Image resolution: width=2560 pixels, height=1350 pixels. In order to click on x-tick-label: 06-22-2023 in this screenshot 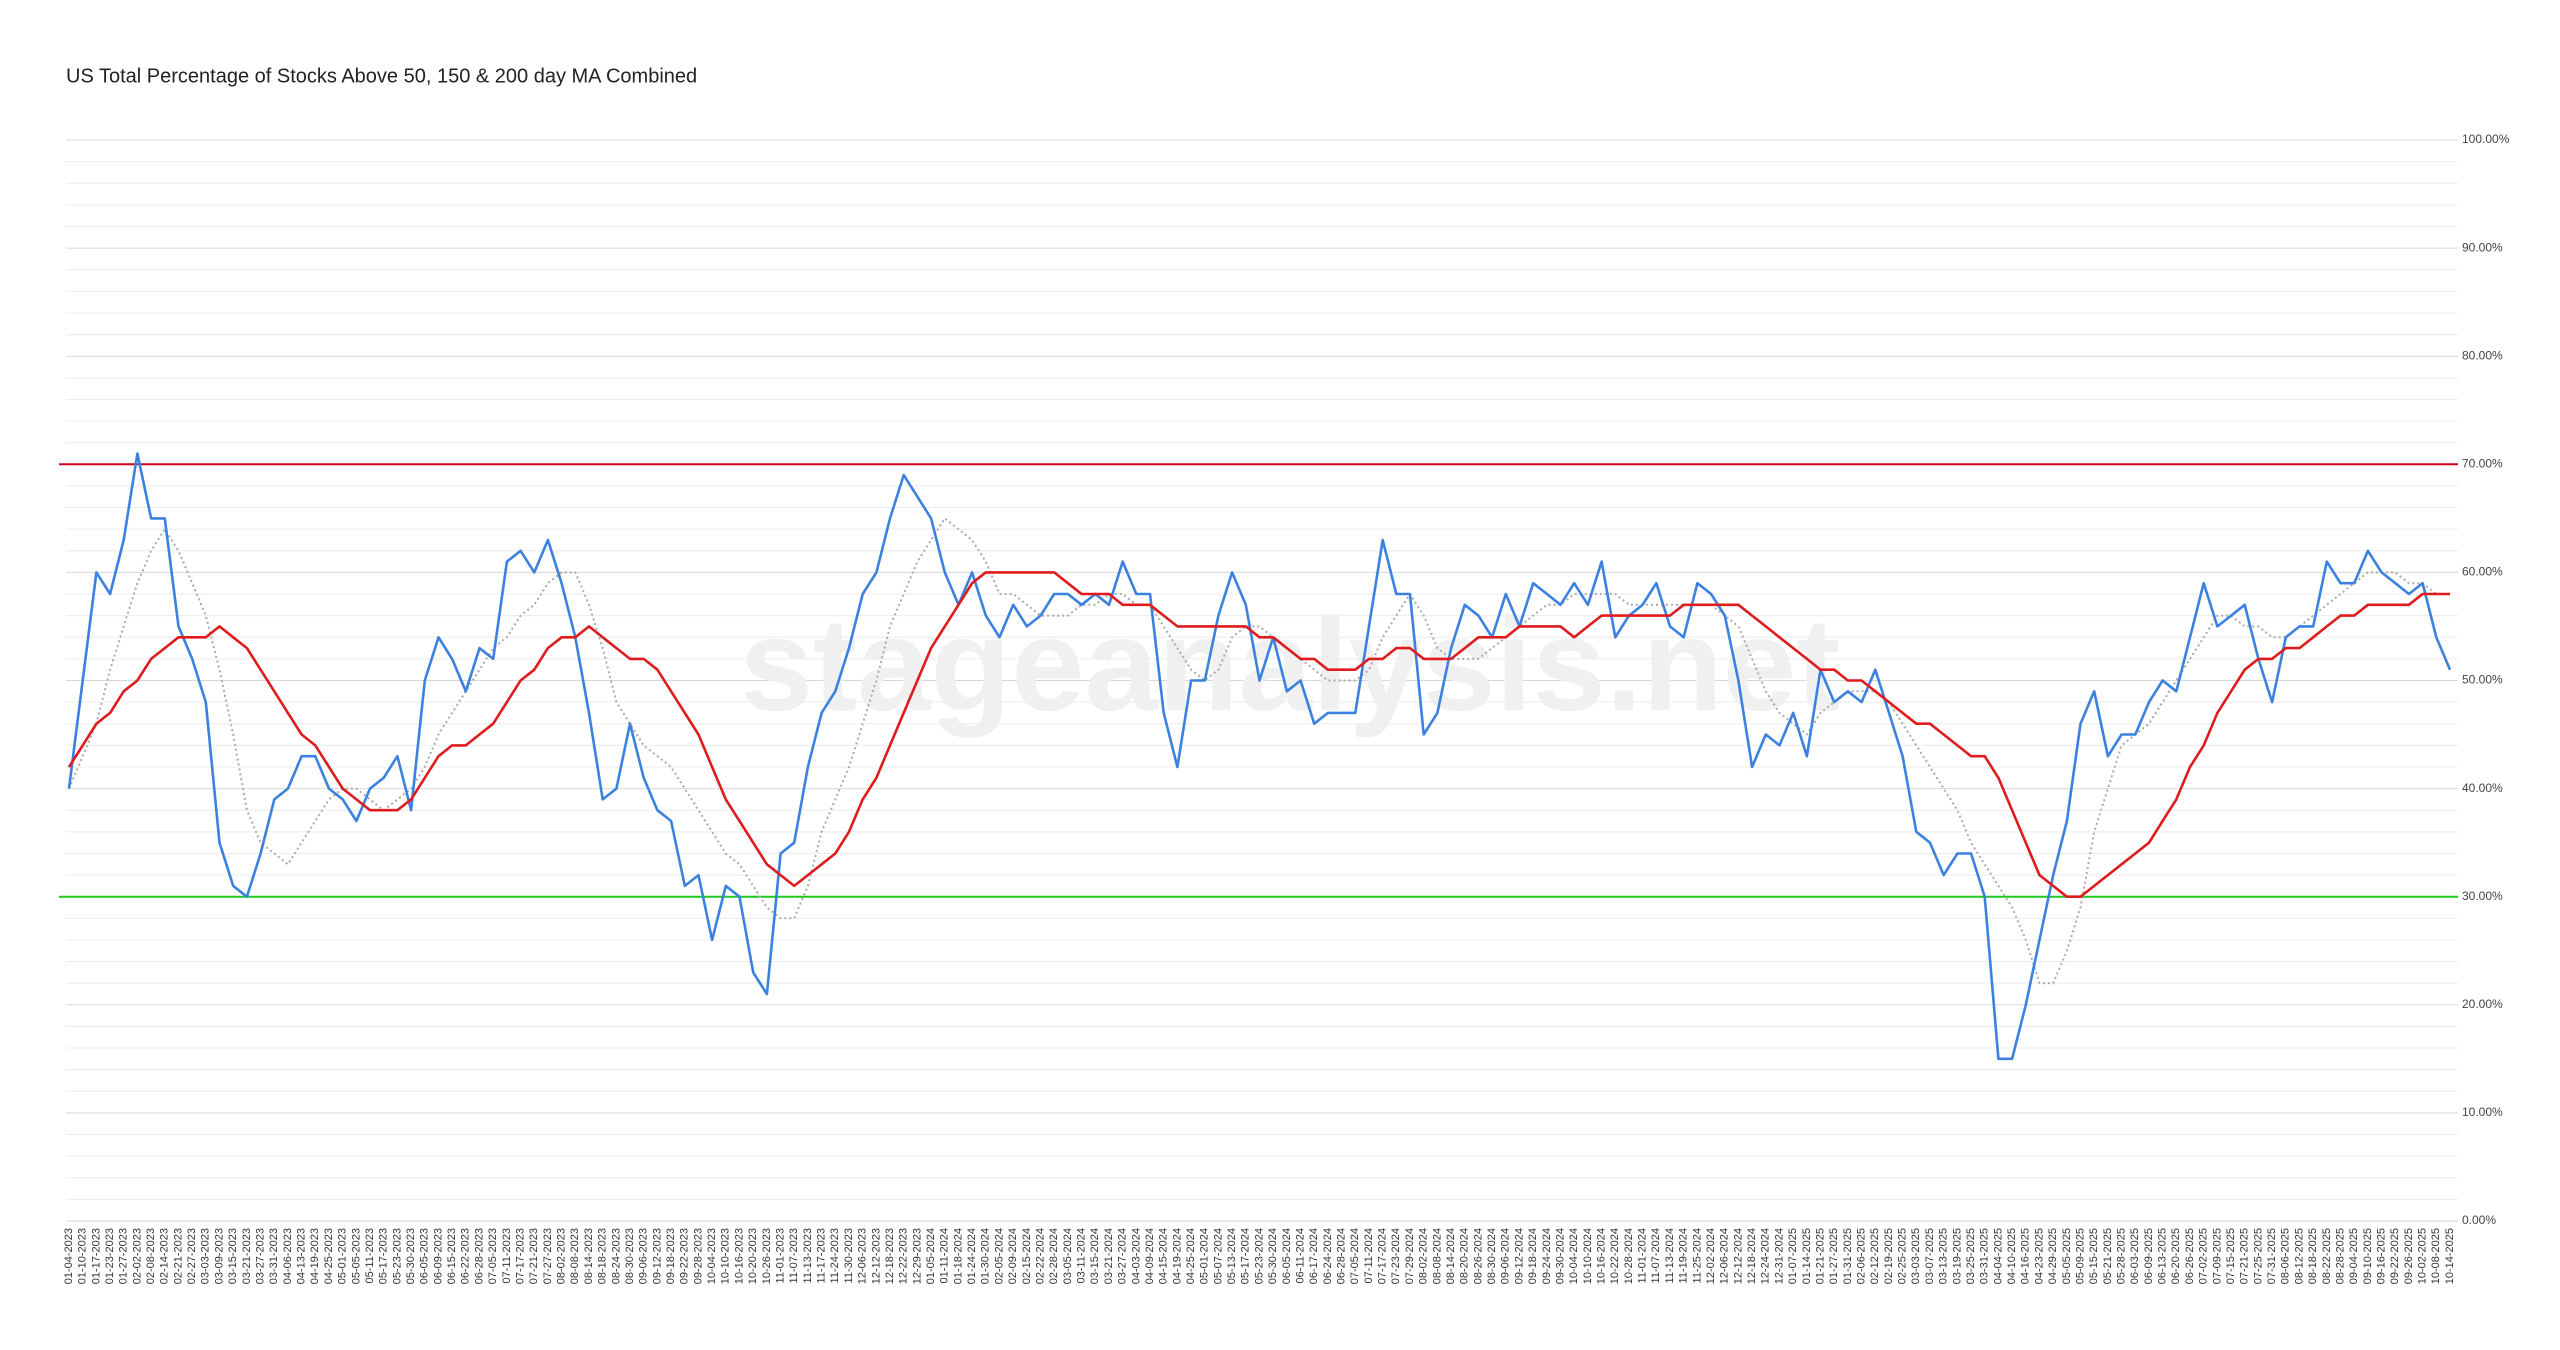, I will do `click(466, 1256)`.